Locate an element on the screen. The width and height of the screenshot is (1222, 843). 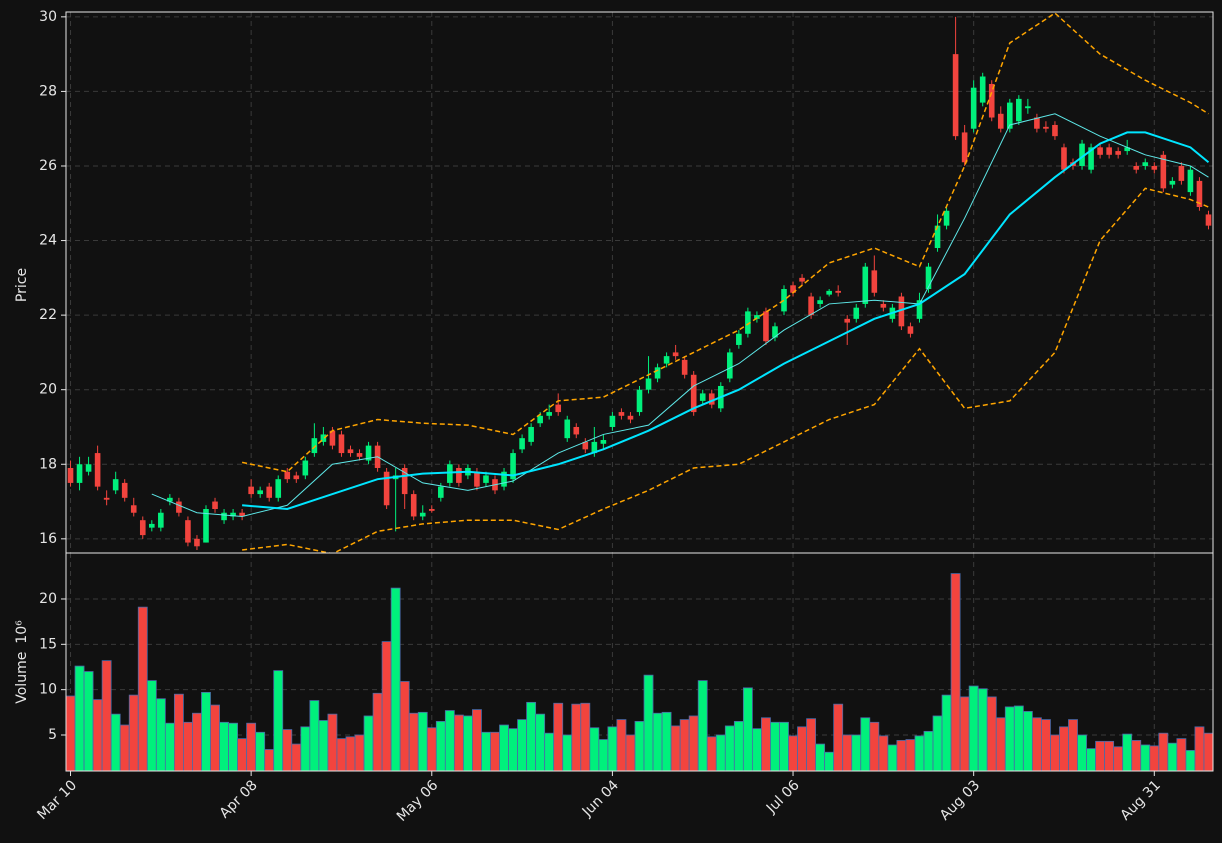
y-tick-label: 28 is located at coordinates (48, 91).